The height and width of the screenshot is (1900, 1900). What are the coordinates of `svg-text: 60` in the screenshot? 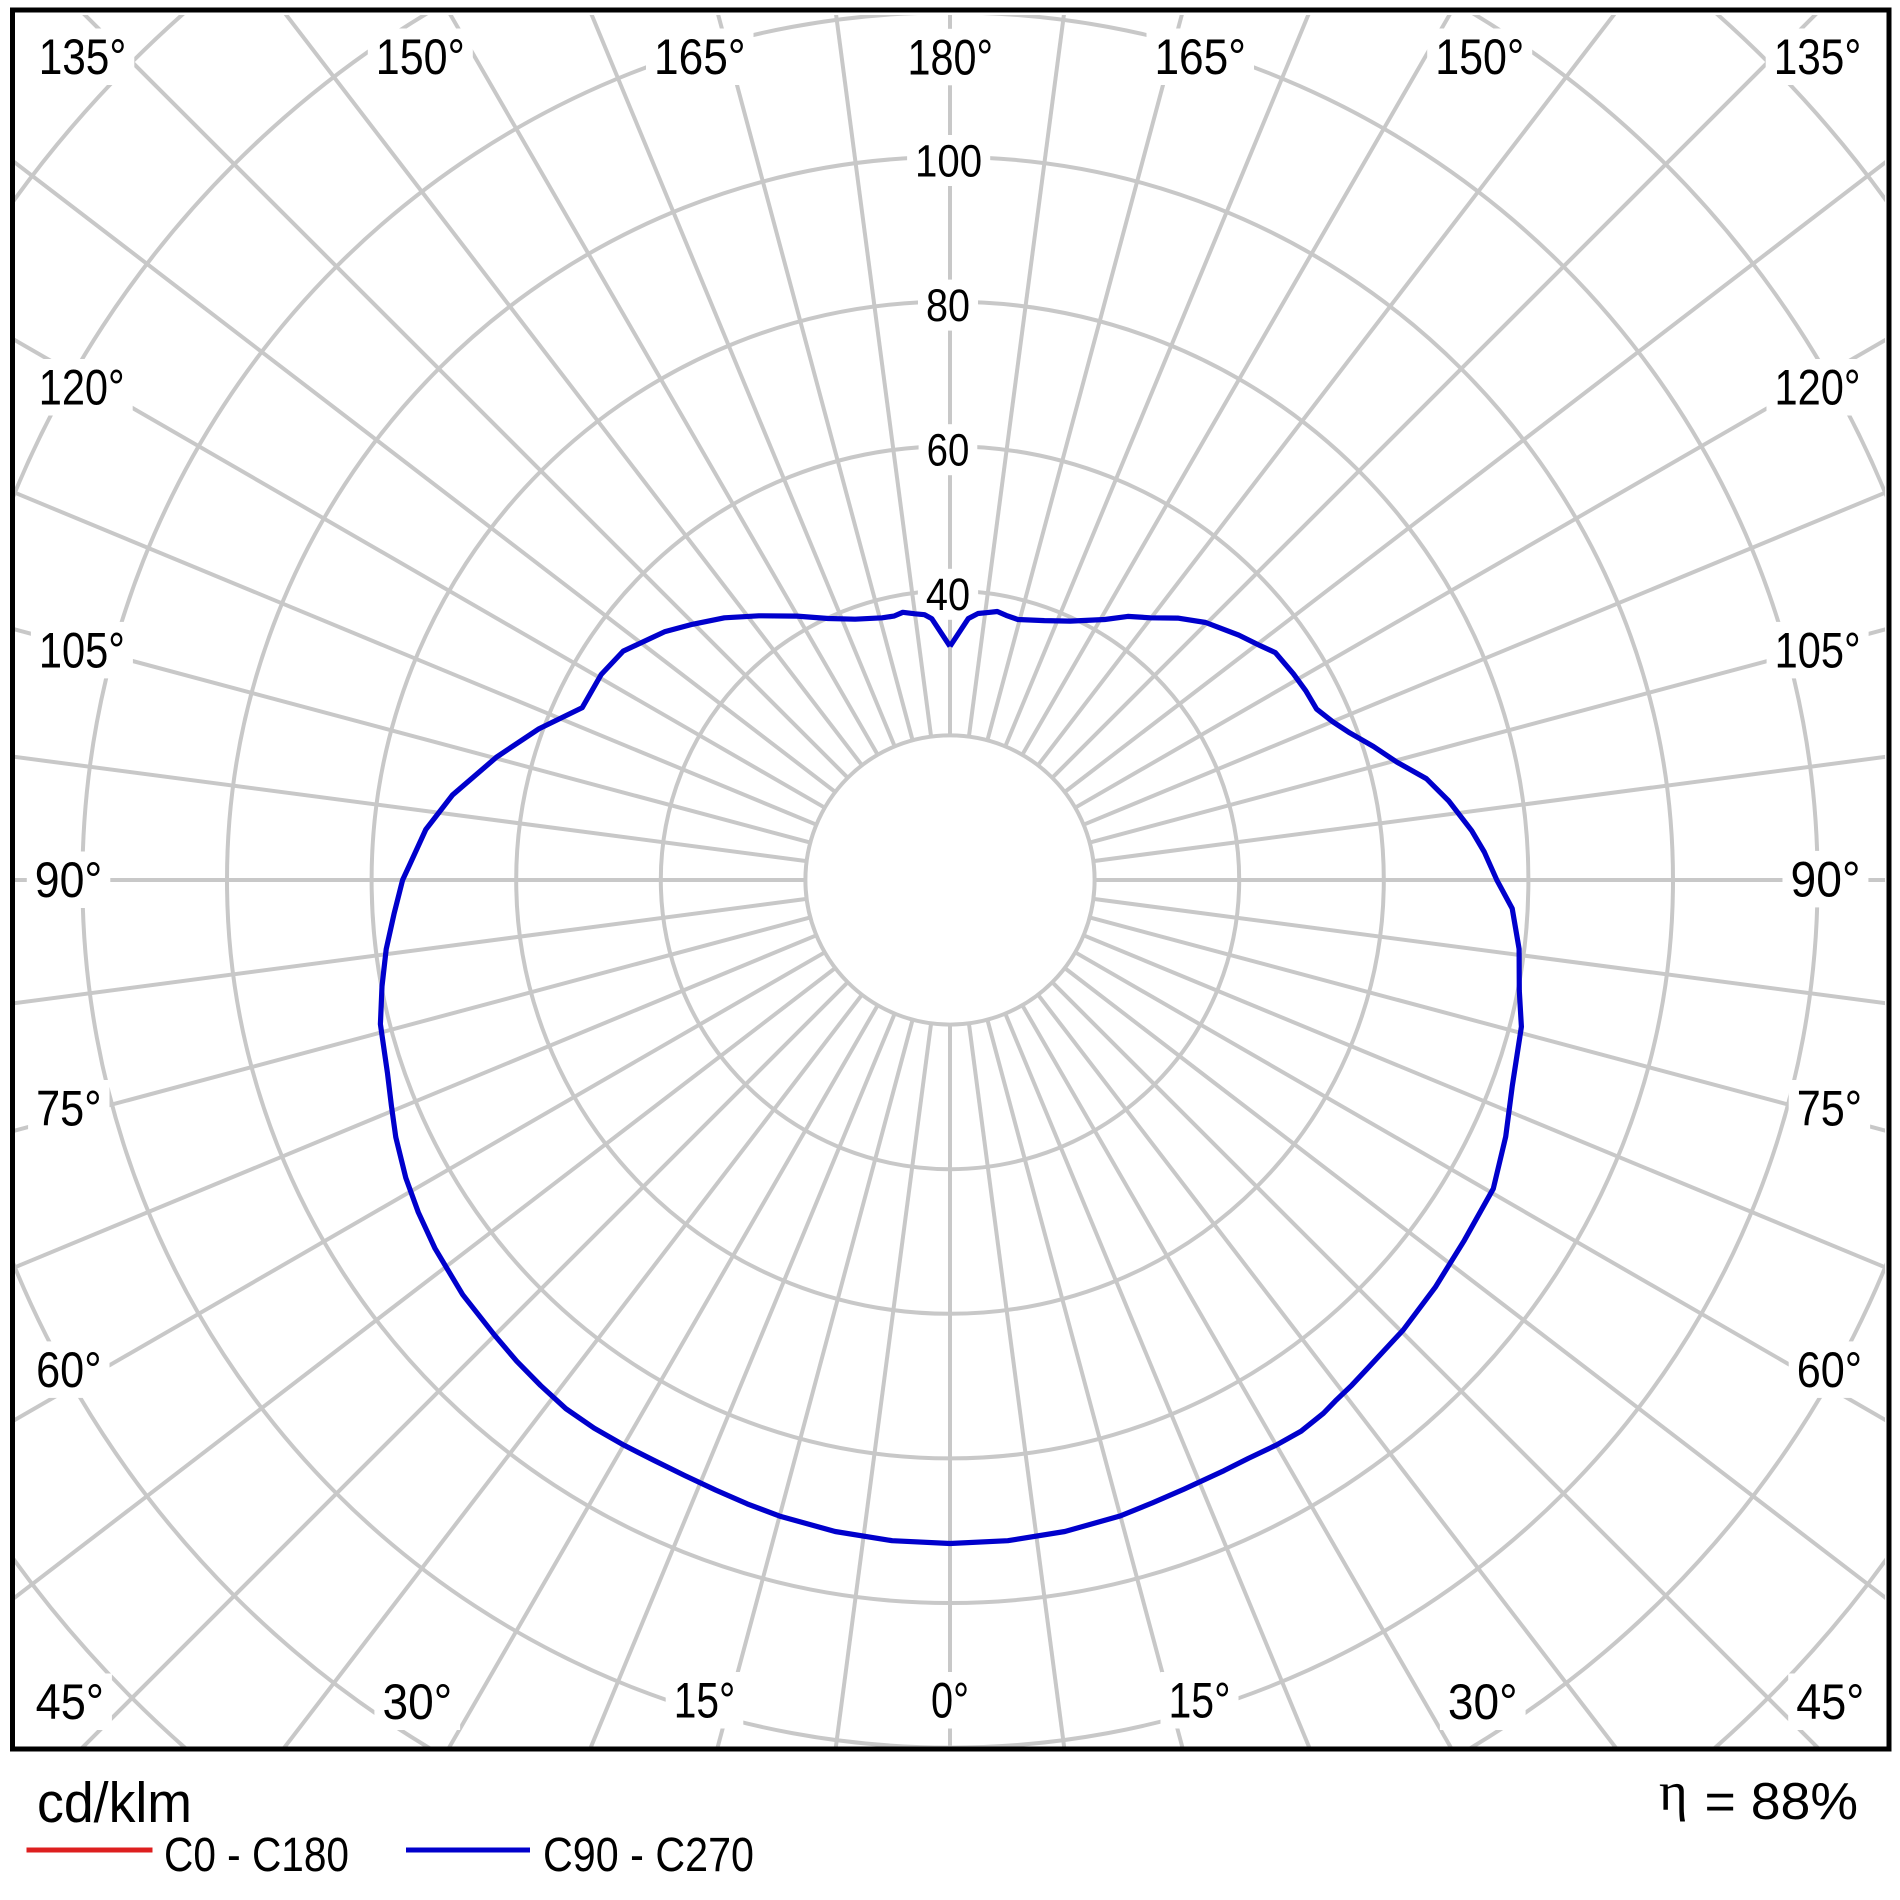 It's located at (948, 450).